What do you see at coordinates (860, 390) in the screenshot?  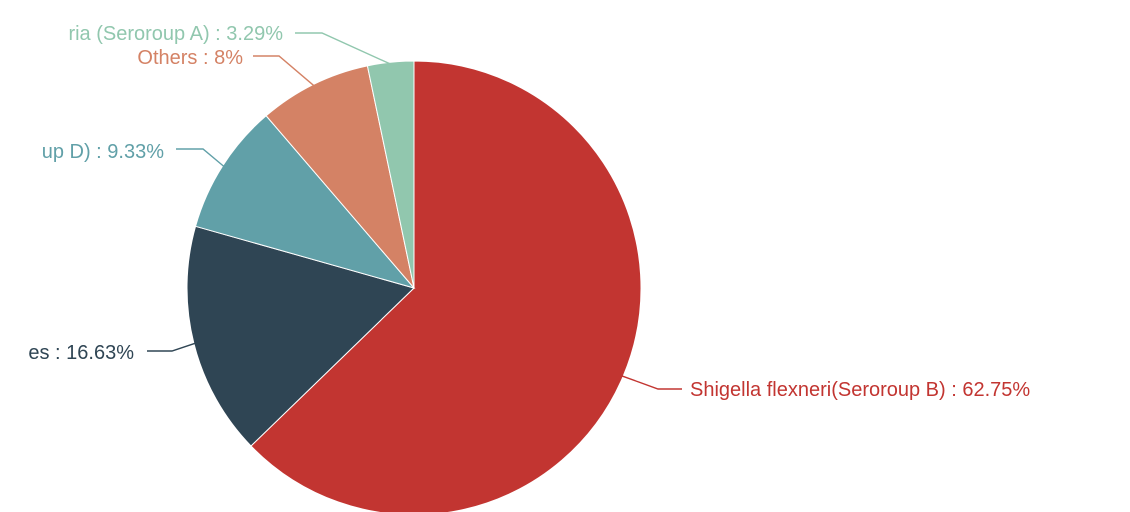 I see `slice-label-shigella-flexneri: Shigella flexneri(Seroroup B) : 62.75%` at bounding box center [860, 390].